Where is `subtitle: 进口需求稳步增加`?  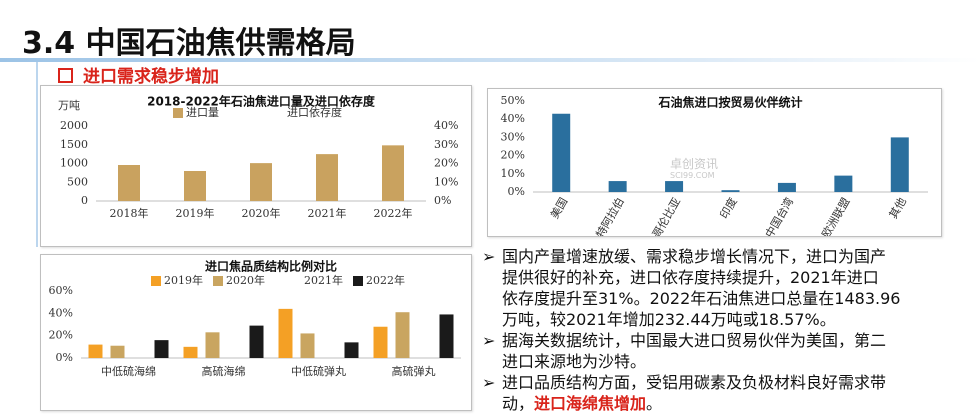
subtitle: 进口需求稳步增加 is located at coordinates (138, 74).